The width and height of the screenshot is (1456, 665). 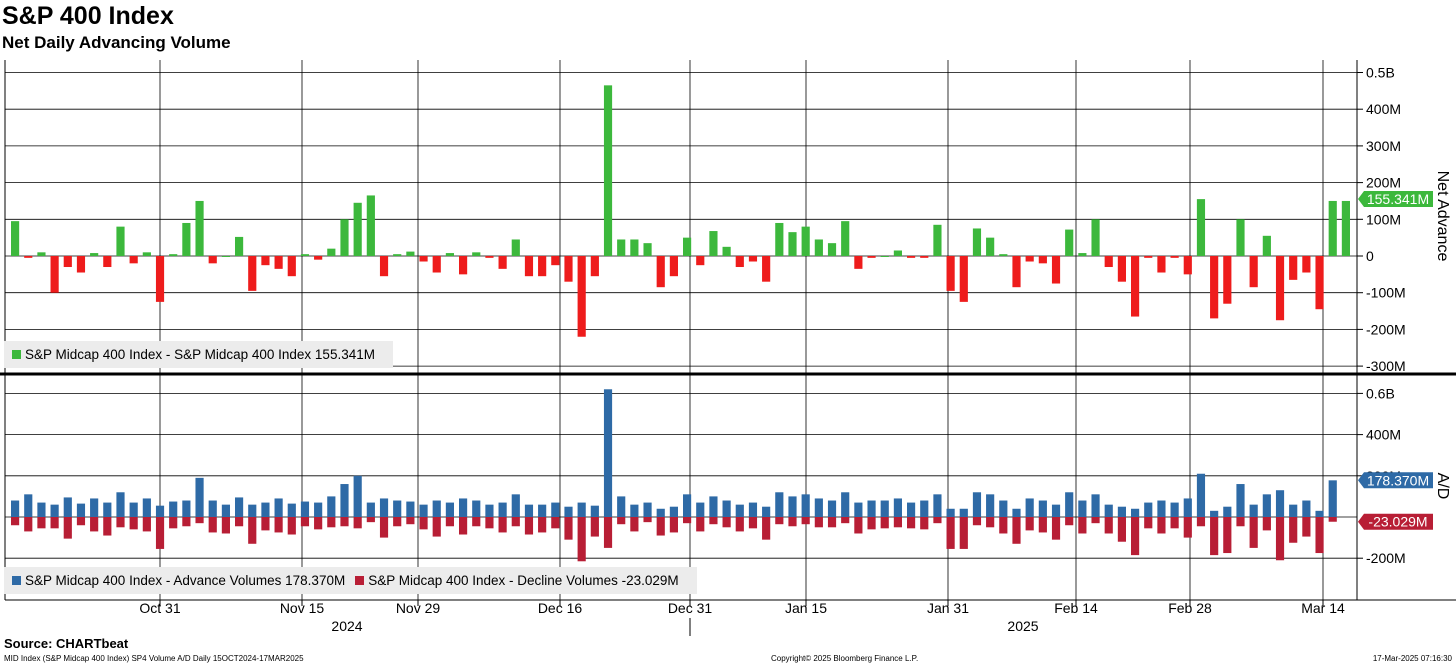 What do you see at coordinates (690, 608) in the screenshot?
I see `x-tick-label: Dec 31` at bounding box center [690, 608].